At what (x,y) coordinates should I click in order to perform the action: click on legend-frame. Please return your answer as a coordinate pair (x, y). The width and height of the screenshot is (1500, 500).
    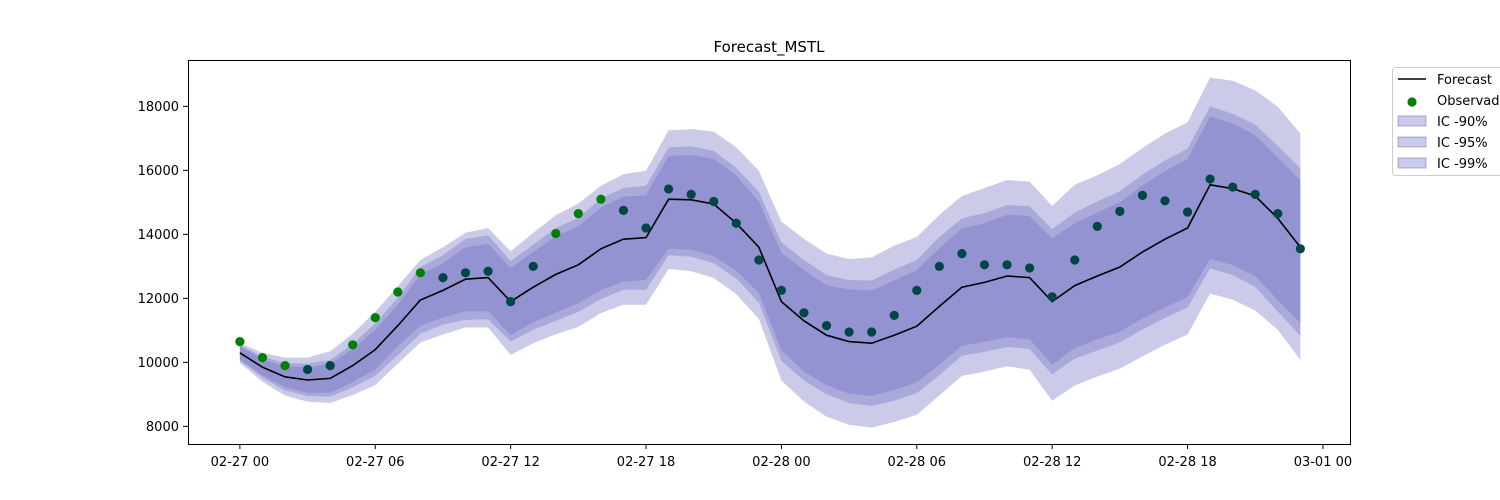
    Looking at the image, I should click on (1446, 121).